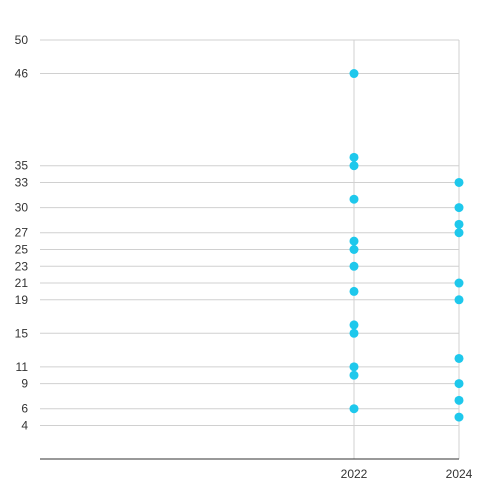 This screenshot has height=500, width=500. I want to click on y-tick-label: 19, so click(22, 300).